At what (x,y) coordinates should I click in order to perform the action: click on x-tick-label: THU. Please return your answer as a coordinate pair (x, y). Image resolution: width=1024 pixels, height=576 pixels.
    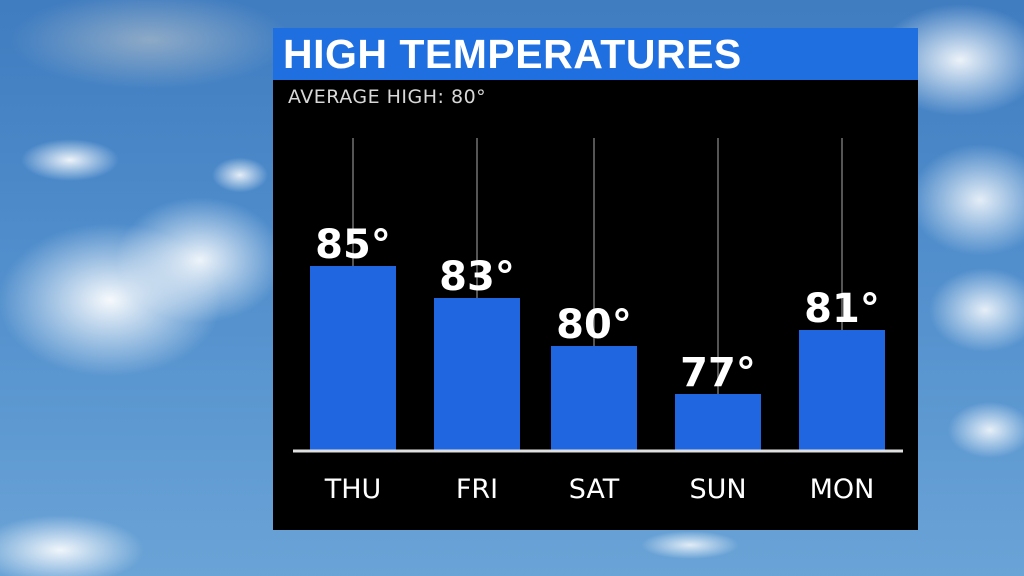
    Looking at the image, I should click on (353, 489).